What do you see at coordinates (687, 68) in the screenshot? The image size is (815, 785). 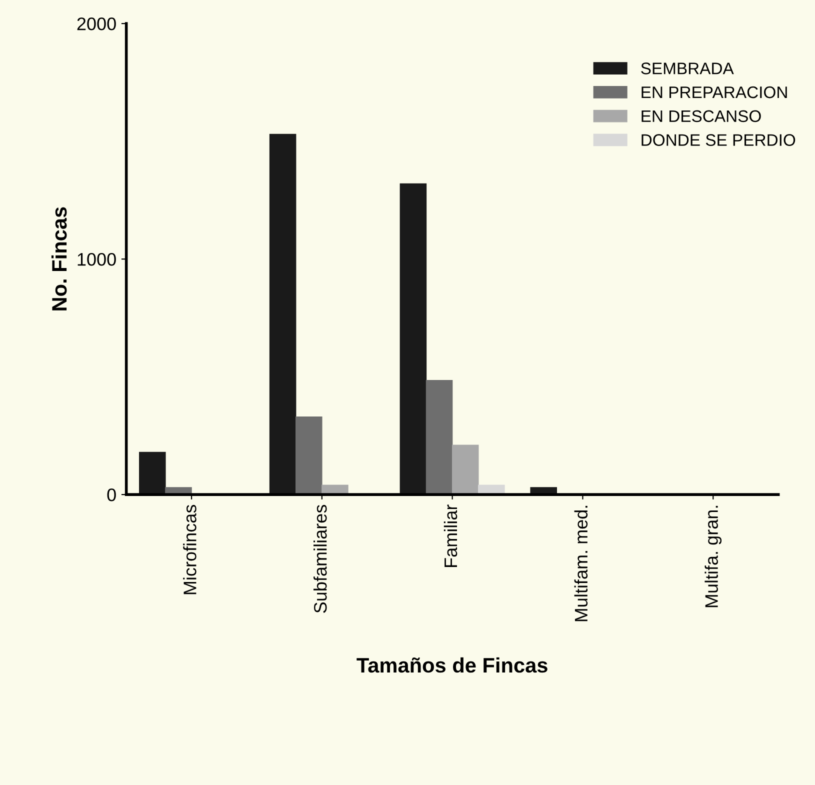 I see `legend-label: SEMBRADA` at bounding box center [687, 68].